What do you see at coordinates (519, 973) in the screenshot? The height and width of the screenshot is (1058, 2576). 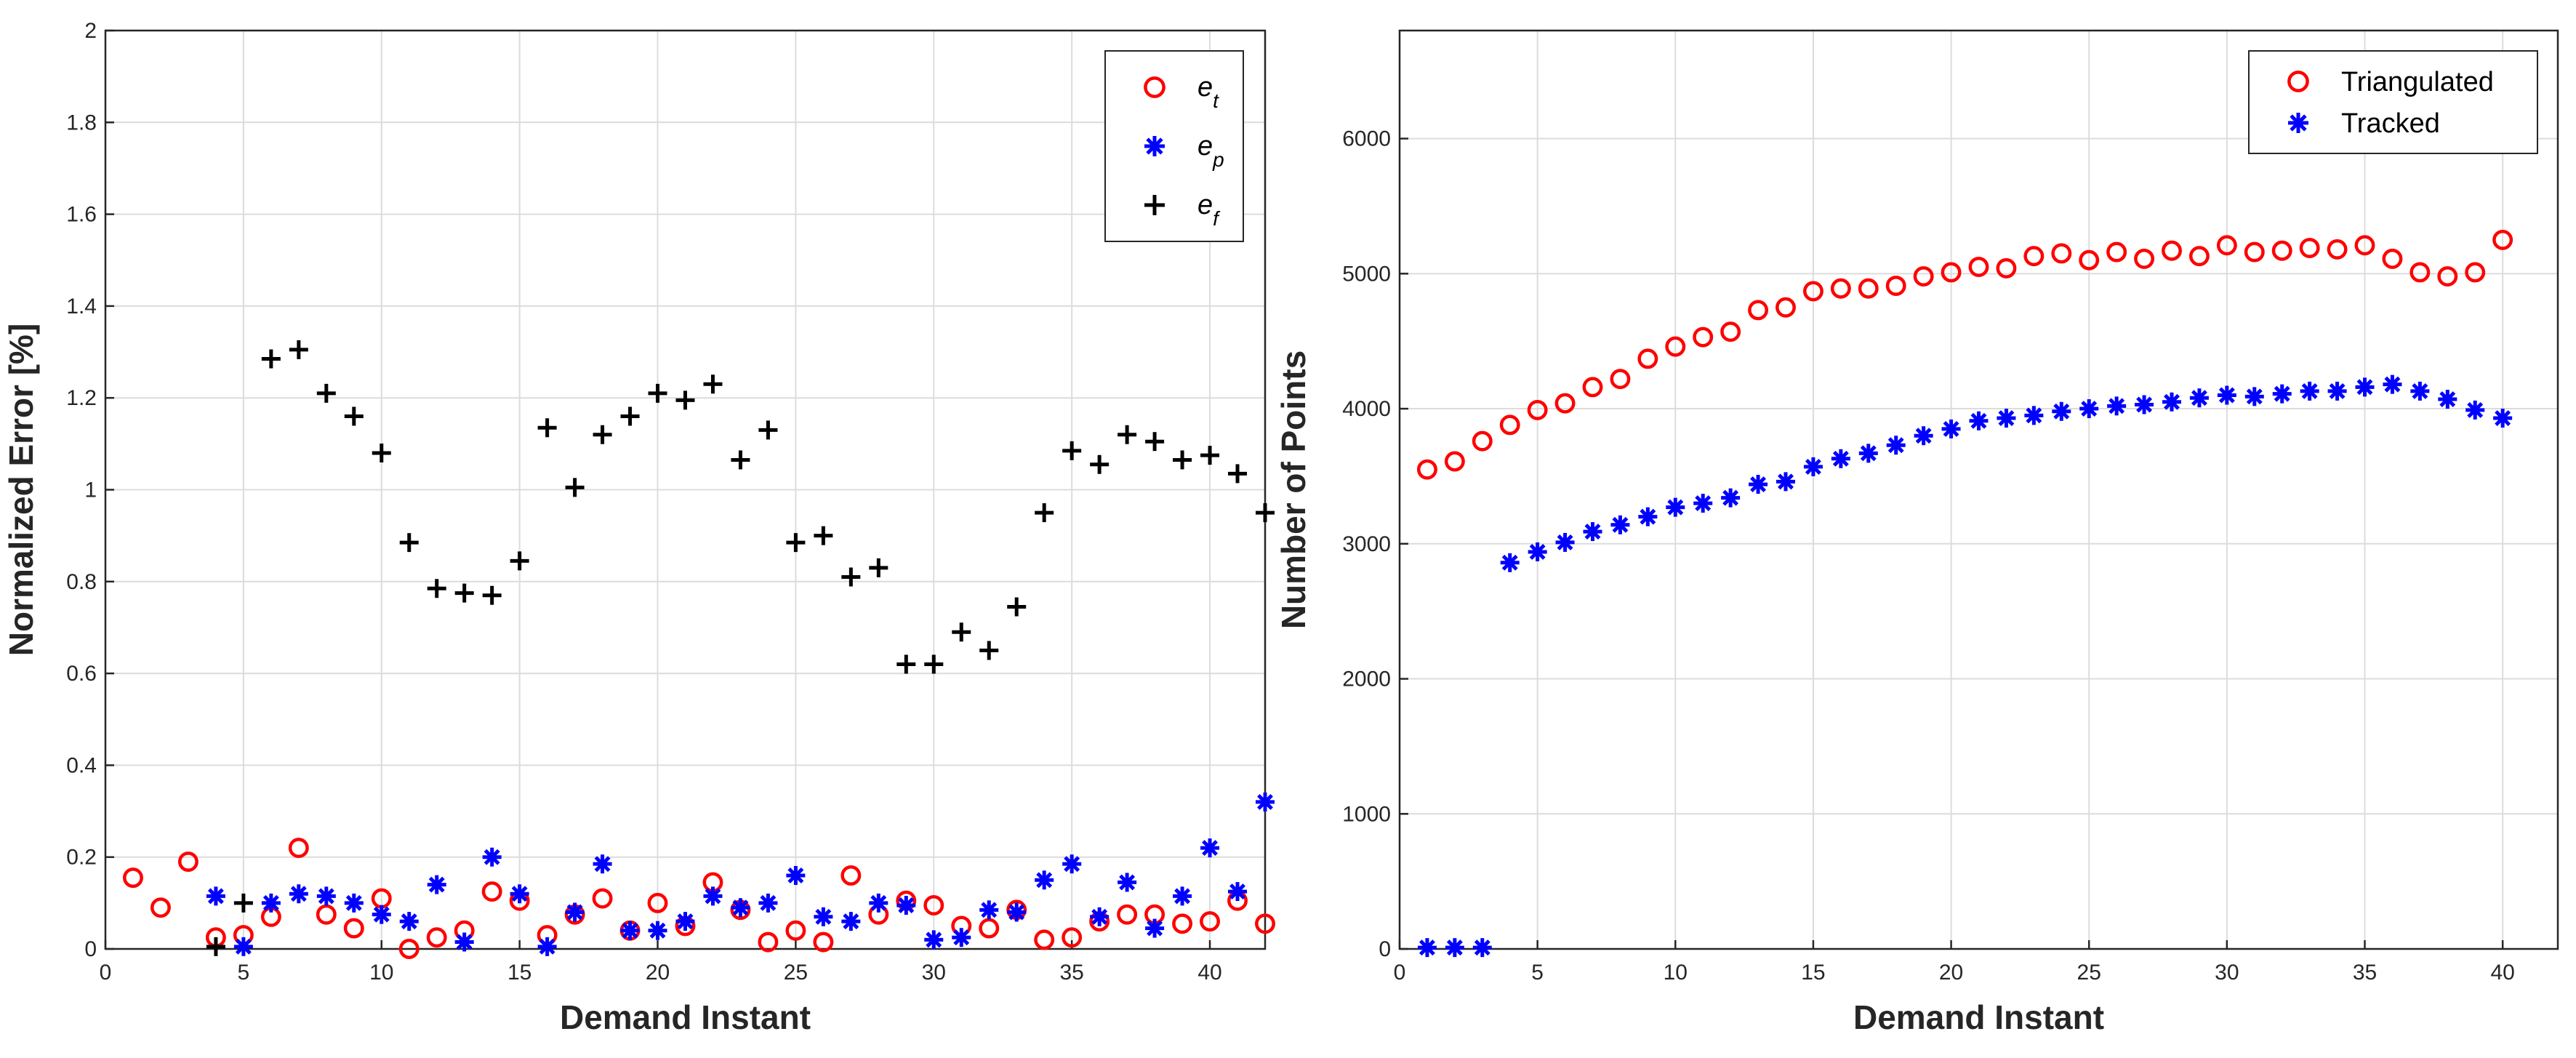 I see `x-tick-label: 15` at bounding box center [519, 973].